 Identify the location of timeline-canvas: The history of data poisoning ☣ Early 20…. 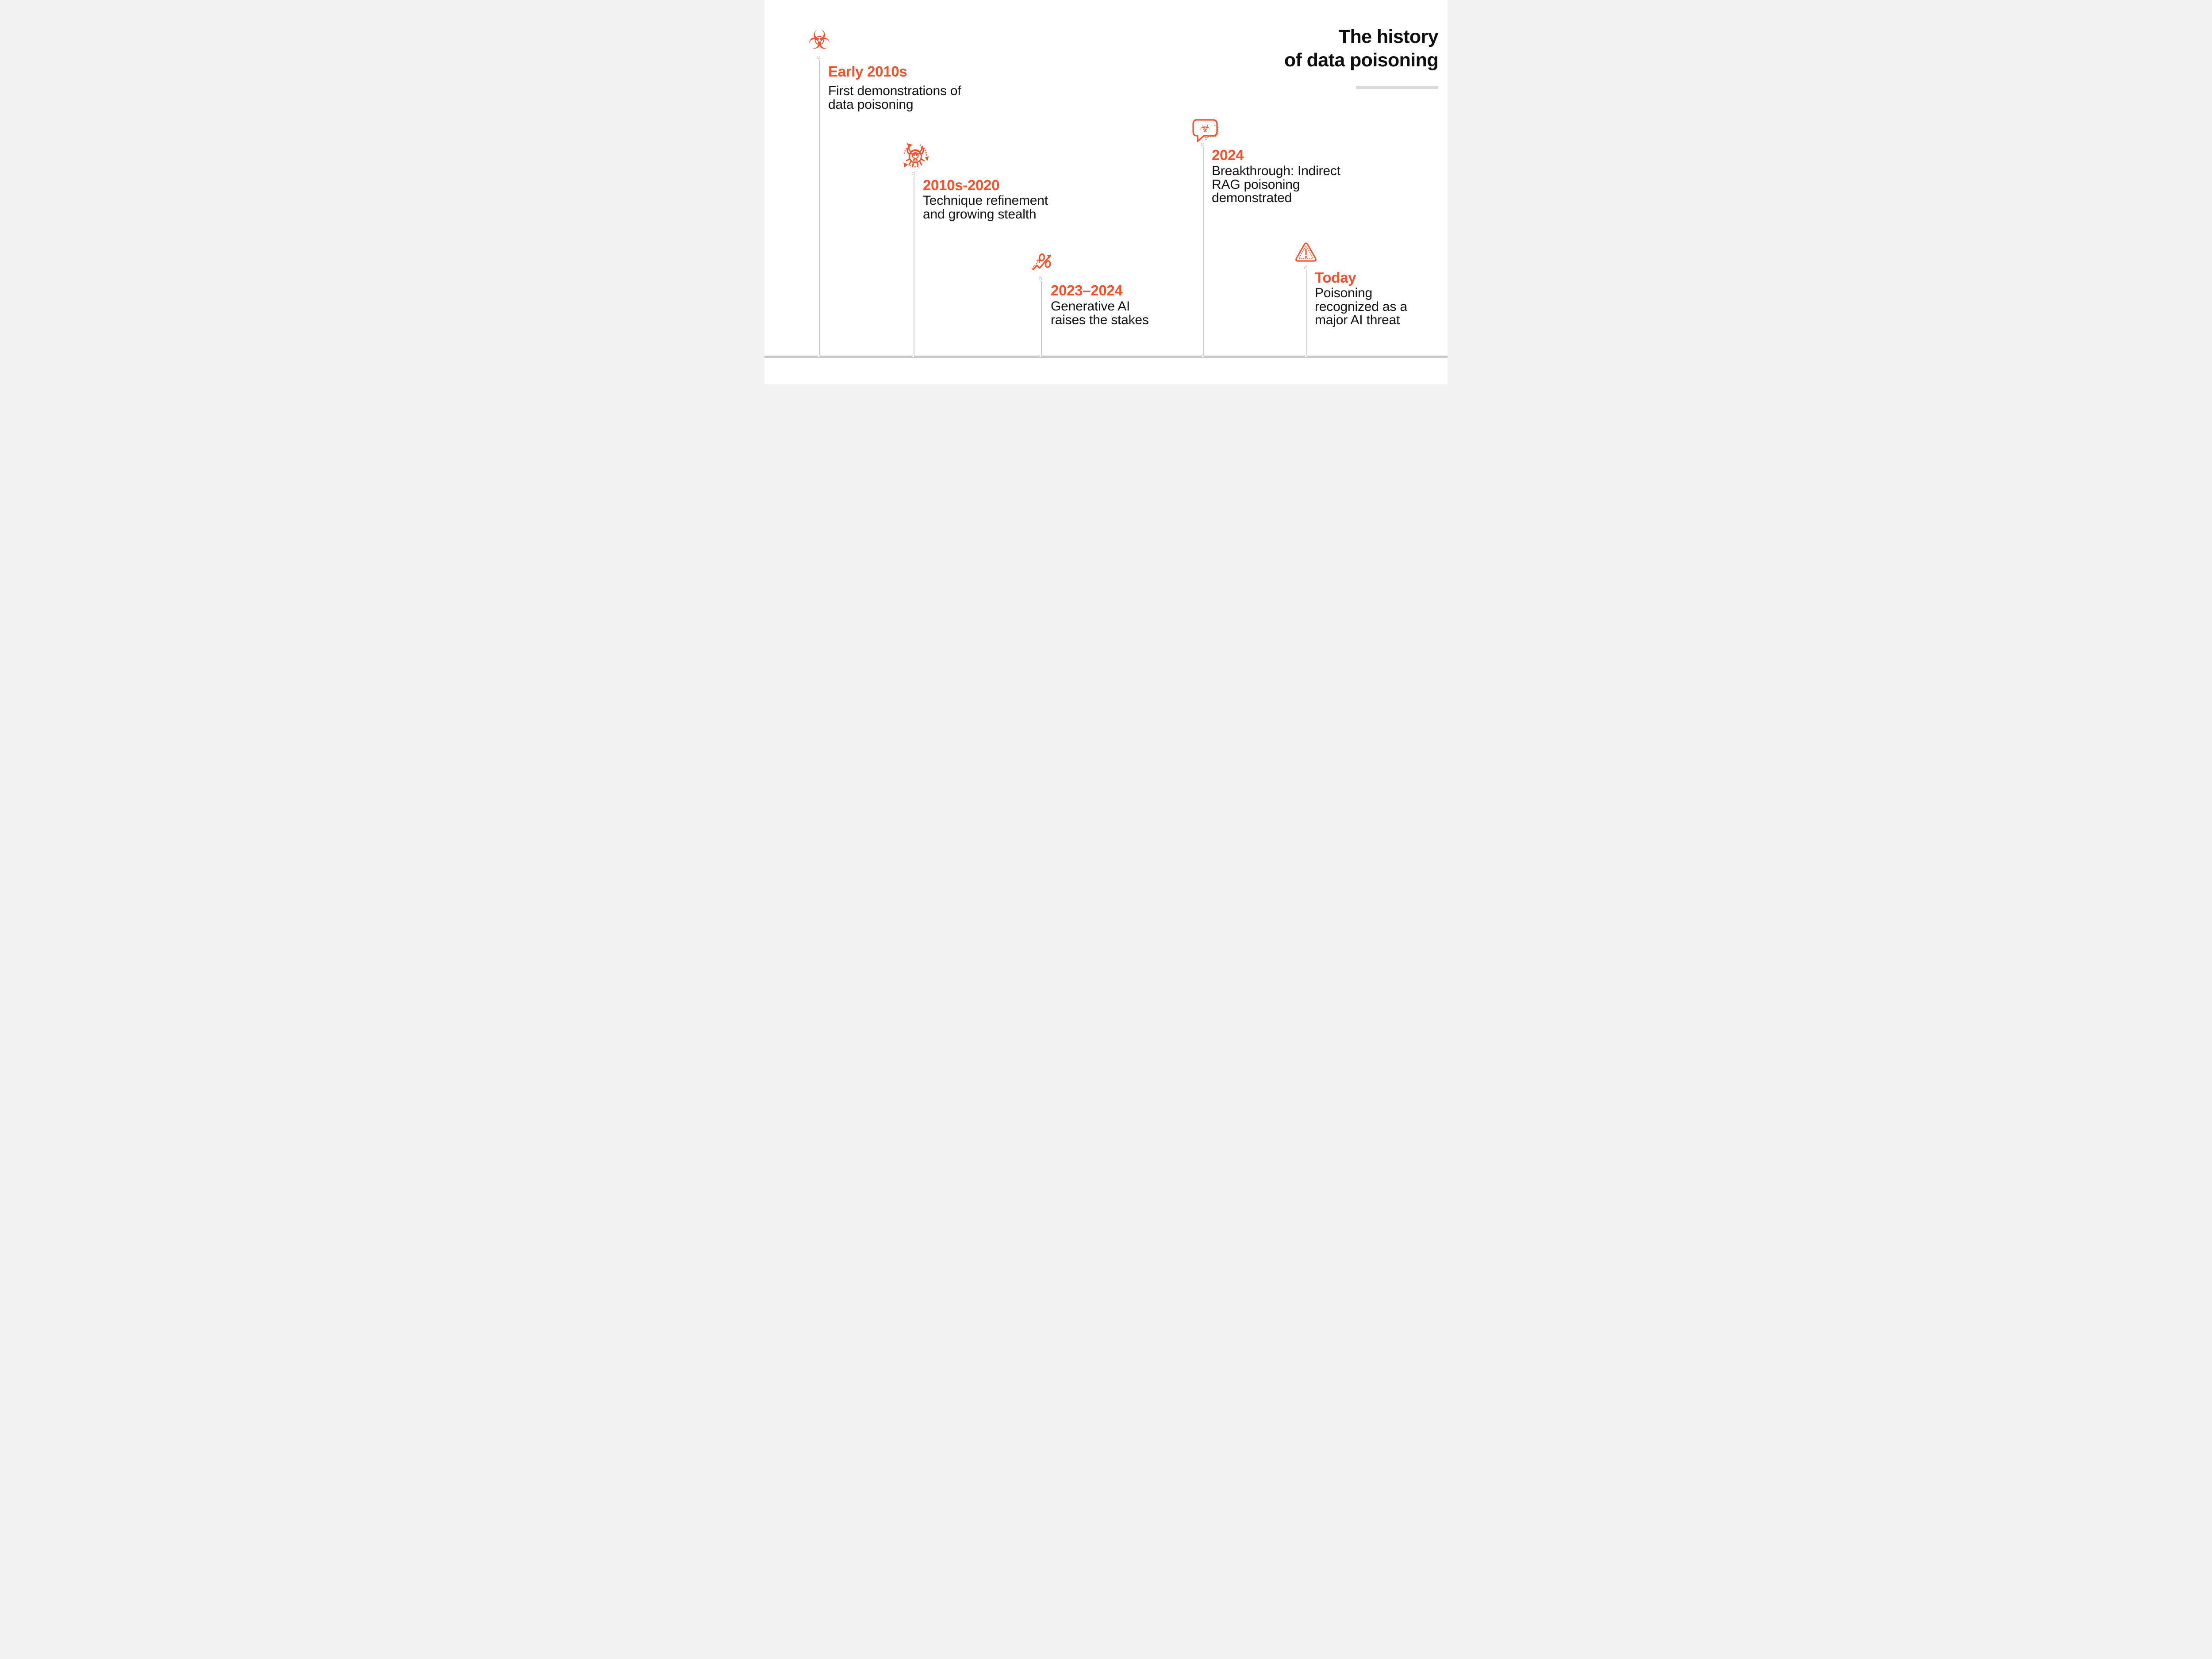
(1106, 192).